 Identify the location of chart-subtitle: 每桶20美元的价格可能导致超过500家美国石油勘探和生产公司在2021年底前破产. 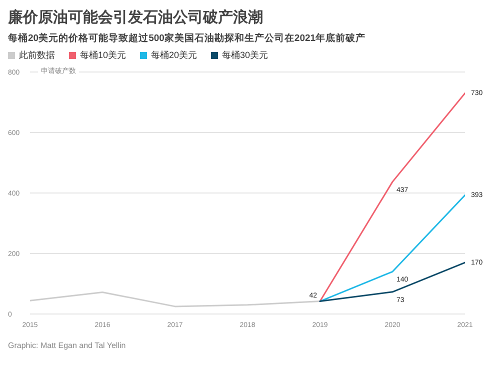
(187, 38).